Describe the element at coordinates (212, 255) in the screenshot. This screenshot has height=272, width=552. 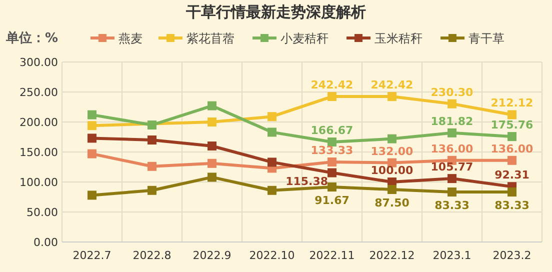
I see `x-tick-label: 2022.9` at that location.